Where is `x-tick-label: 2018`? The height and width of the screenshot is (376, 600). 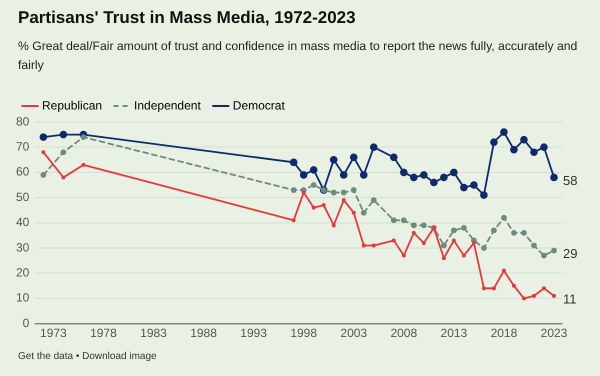 x-tick-label: 2018 is located at coordinates (504, 333).